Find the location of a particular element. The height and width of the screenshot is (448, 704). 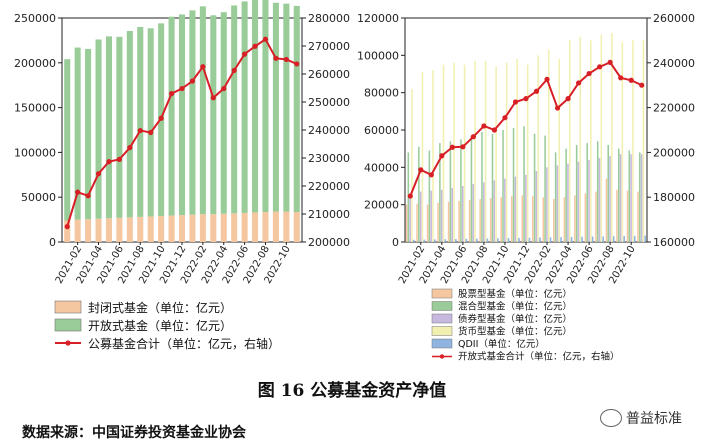

legend-label: 债券型基金（单位：亿元） is located at coordinates (515, 319).